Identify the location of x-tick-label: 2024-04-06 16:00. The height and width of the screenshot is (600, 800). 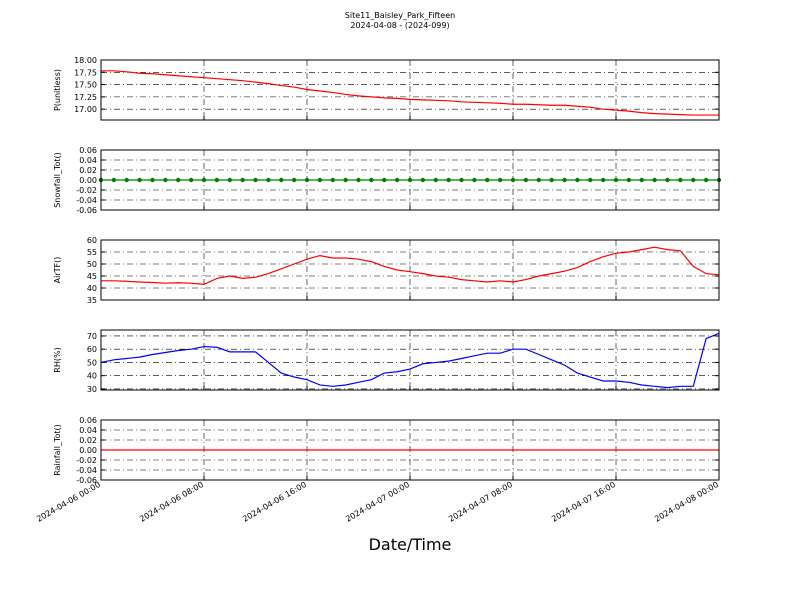
(274, 502).